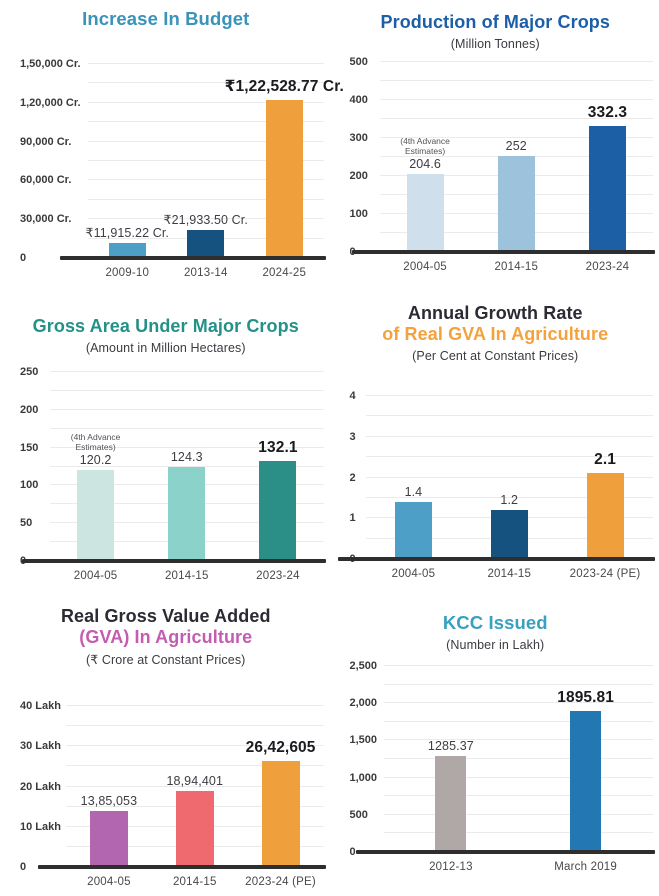  I want to click on bars: 13,85,053 18,94,401 26,42,605, so click(195, 786).